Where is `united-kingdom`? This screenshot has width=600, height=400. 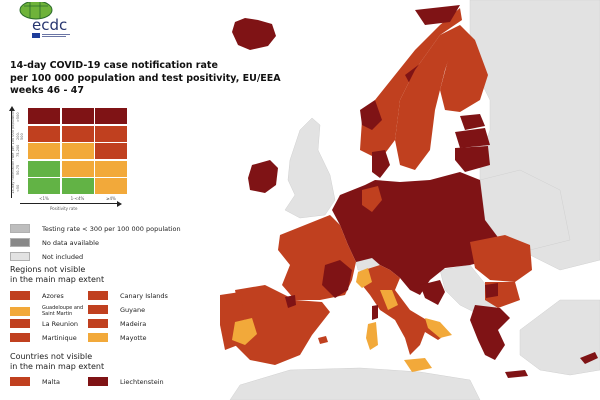
united-kingdom is located at coordinates (310, 168).